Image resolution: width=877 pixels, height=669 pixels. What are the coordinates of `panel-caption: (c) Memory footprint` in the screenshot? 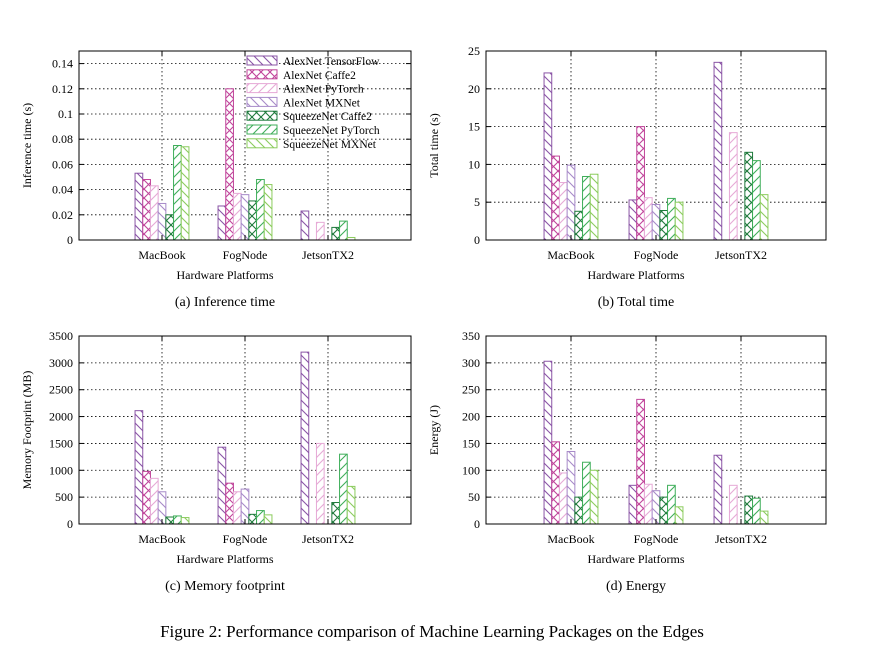 It's located at (225, 586).